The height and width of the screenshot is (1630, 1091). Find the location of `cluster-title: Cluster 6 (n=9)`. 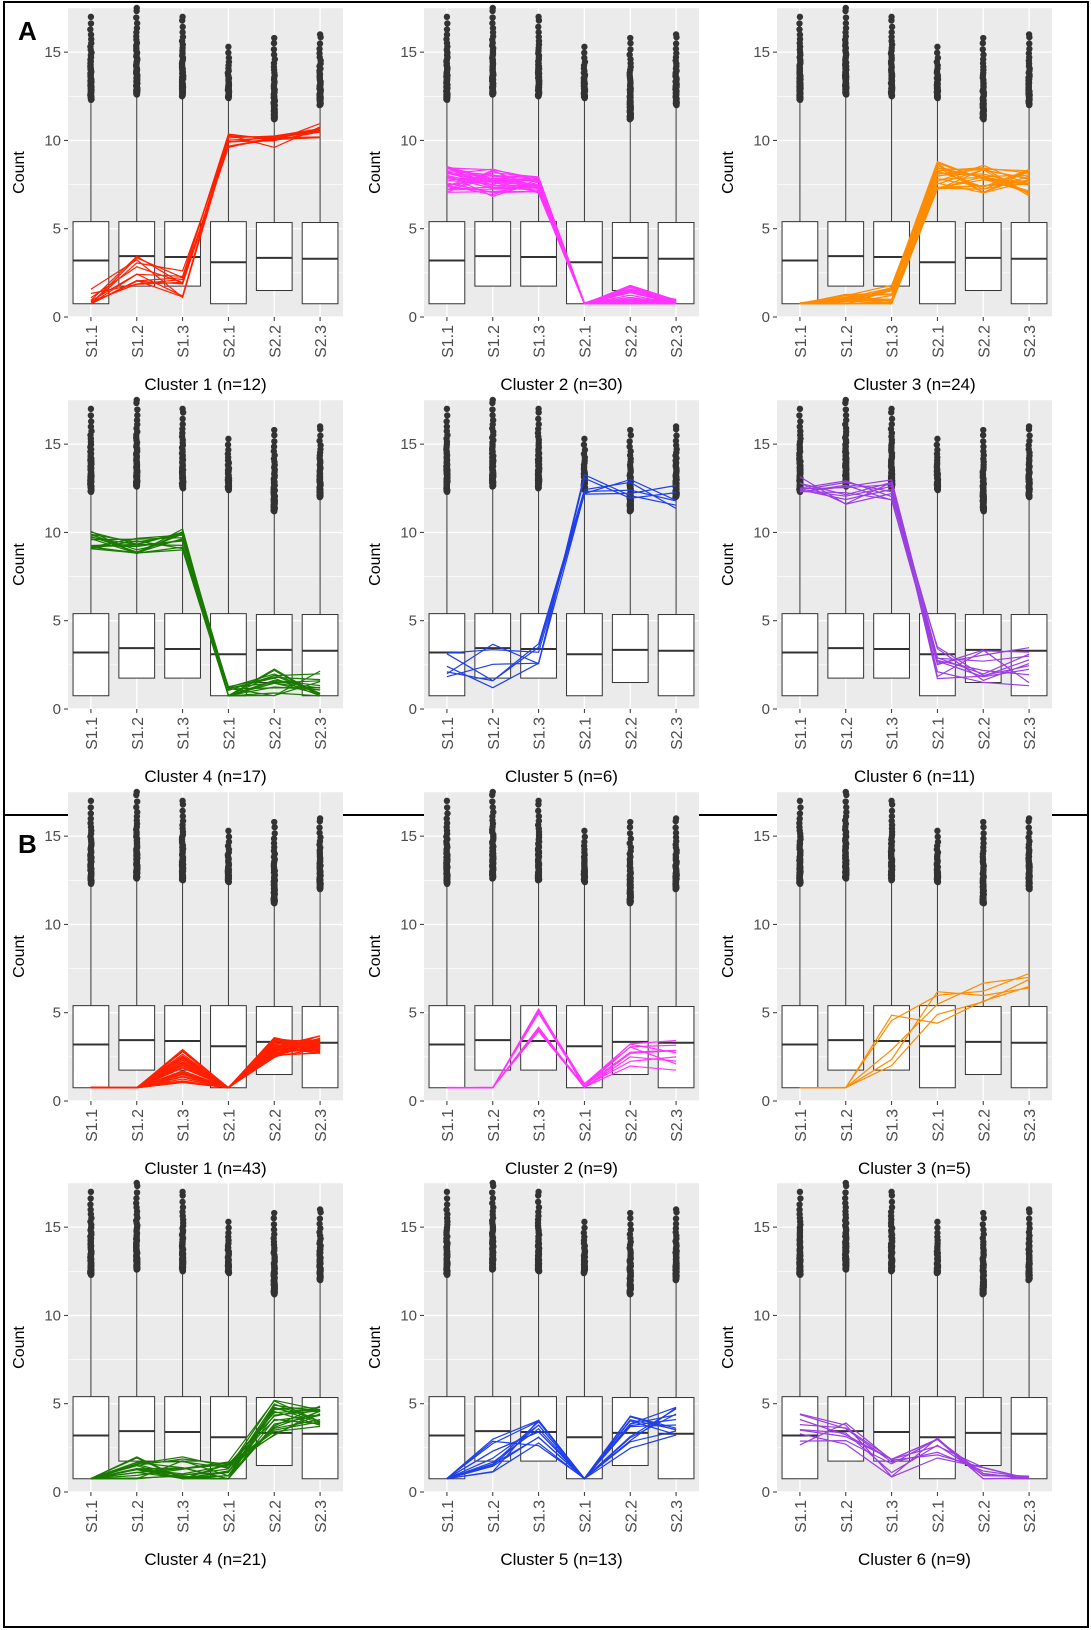

cluster-title: Cluster 6 (n=9) is located at coordinates (914, 1559).